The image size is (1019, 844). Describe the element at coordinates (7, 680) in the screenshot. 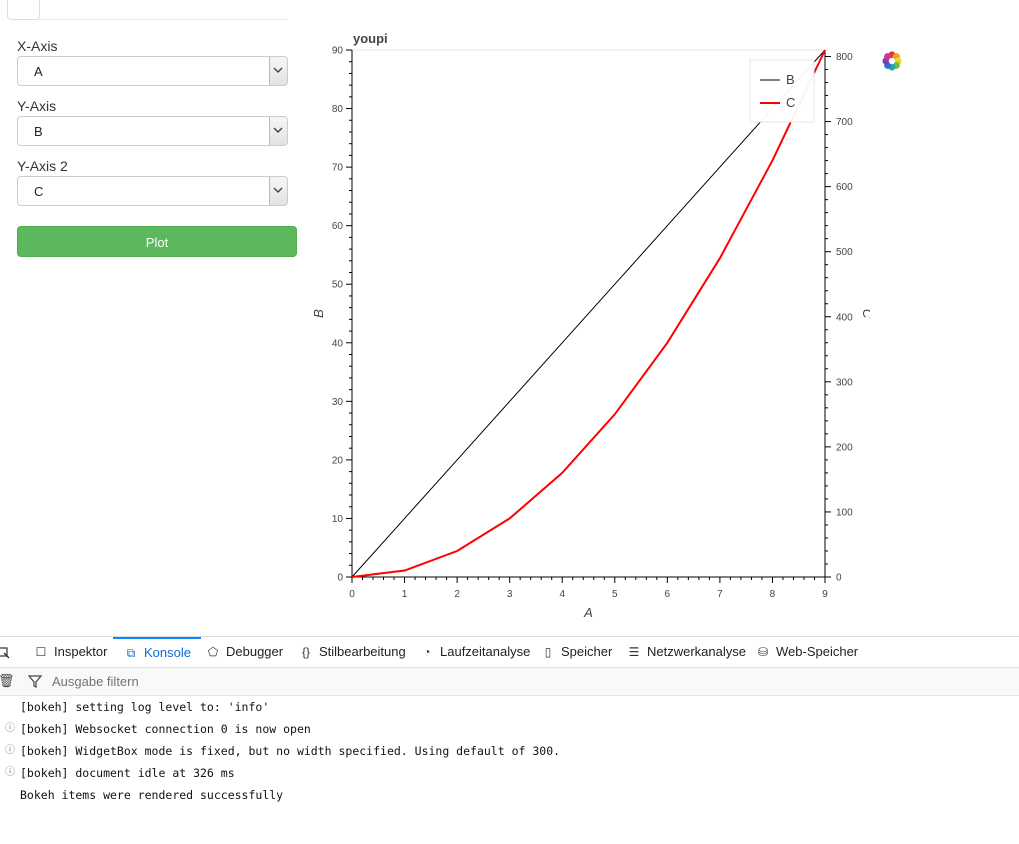

I see `trash-icon: 🗑` at that location.